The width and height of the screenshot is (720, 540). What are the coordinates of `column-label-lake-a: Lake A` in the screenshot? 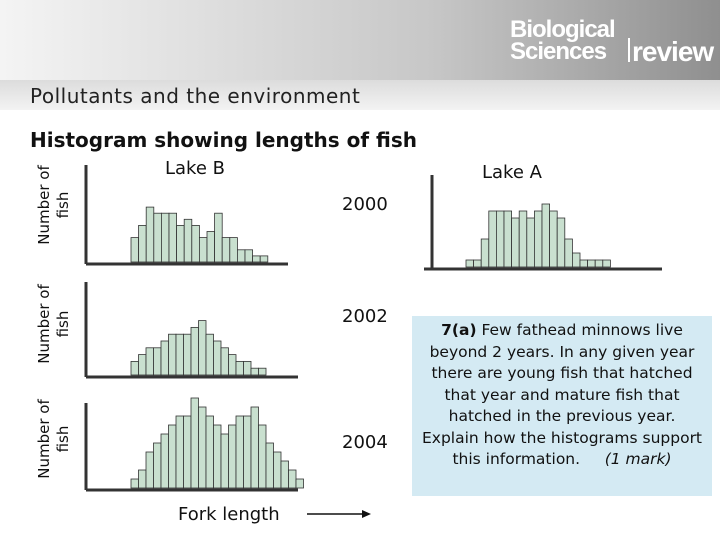 It's located at (512, 172).